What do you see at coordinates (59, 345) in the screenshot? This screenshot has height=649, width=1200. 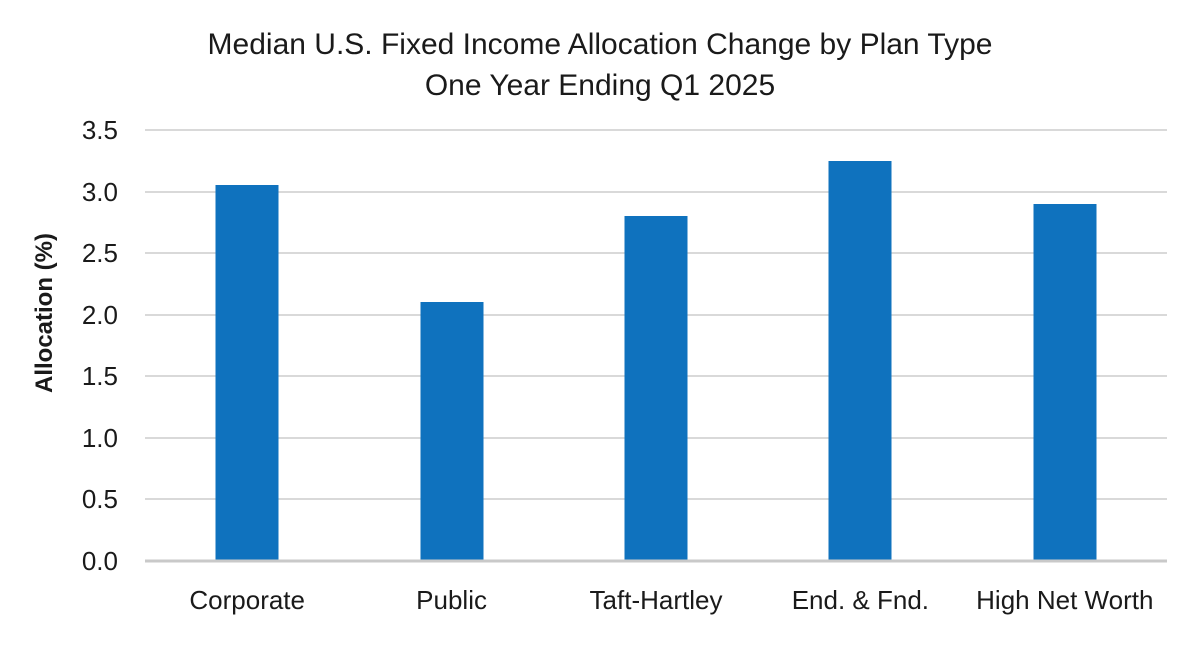 I see `y-axis-tick-labels: 3.5 3.0 2.5 2.0 1.5 1.0 0.5 0.0` at bounding box center [59, 345].